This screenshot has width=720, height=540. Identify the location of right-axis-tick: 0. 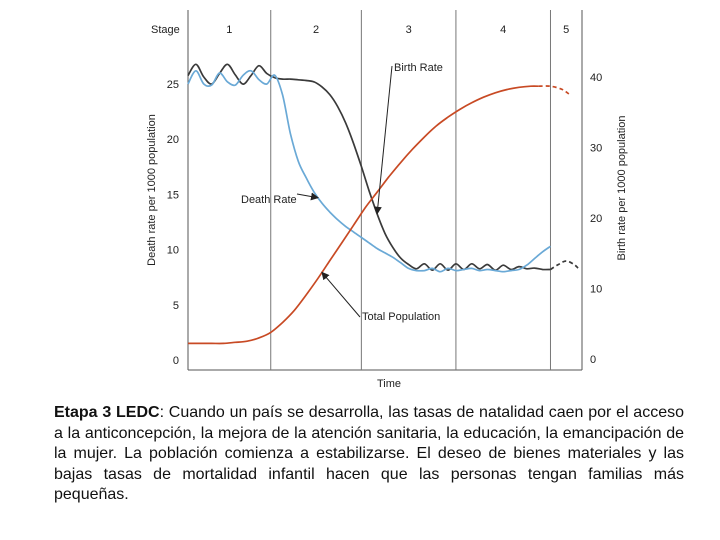
(593, 360).